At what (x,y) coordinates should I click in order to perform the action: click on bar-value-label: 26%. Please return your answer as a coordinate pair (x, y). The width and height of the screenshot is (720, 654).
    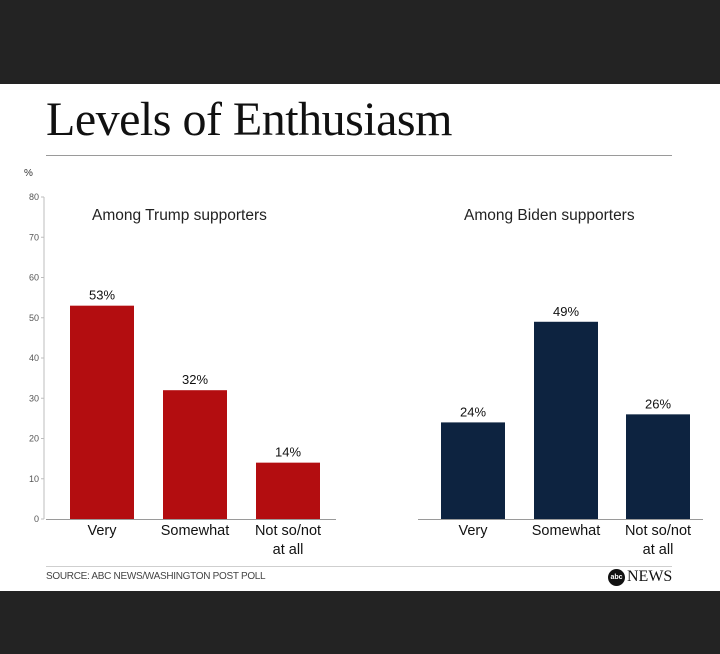
    Looking at the image, I should click on (658, 403).